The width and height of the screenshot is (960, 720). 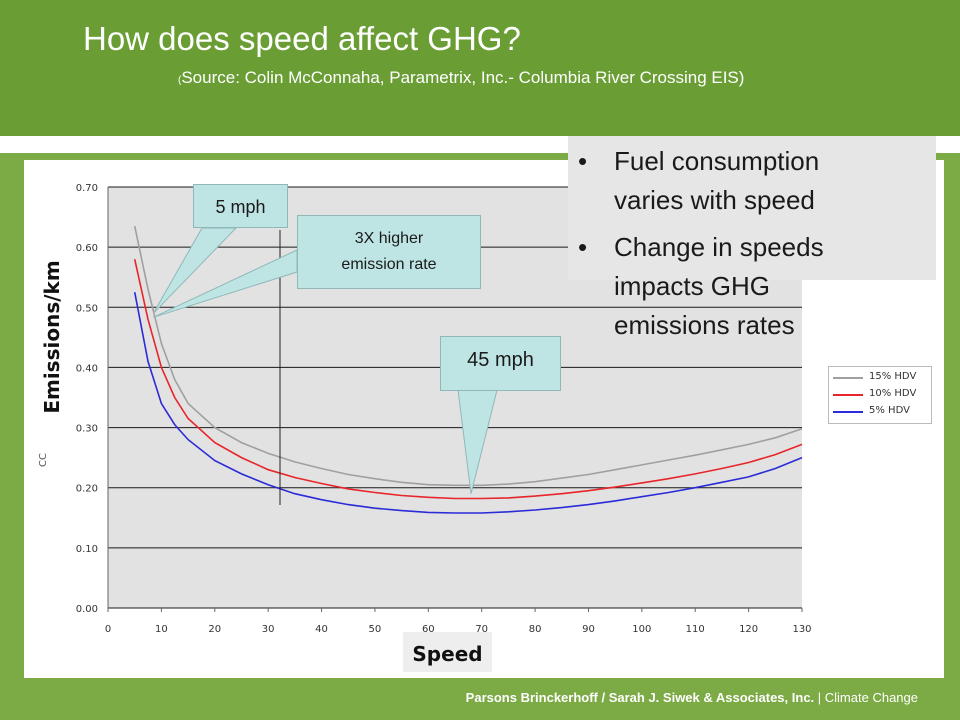 What do you see at coordinates (87, 549) in the screenshot?
I see `y-tick-label: 0.10` at bounding box center [87, 549].